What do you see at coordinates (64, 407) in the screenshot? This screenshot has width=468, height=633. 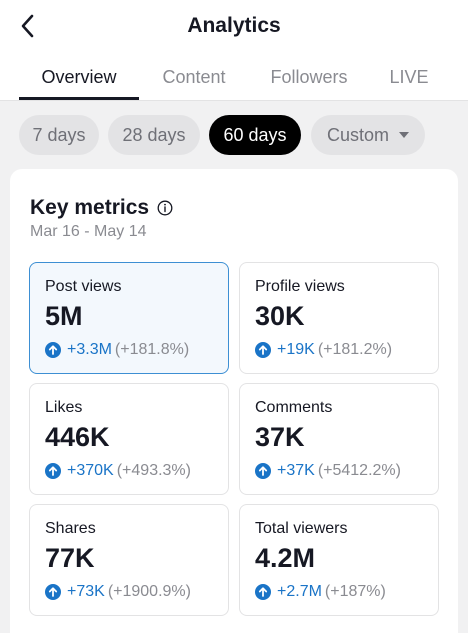 I see `metric-label: Likes` at bounding box center [64, 407].